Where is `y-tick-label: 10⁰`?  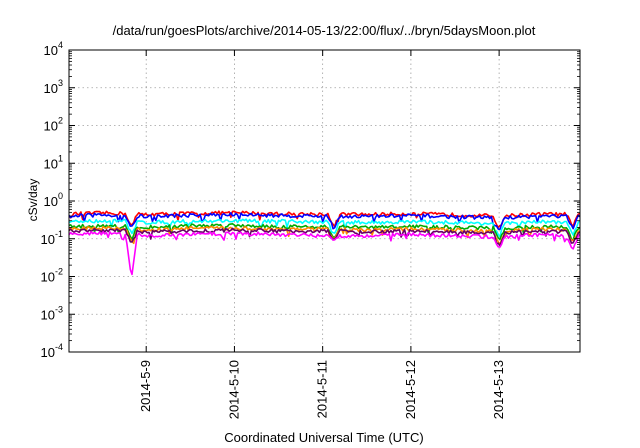
y-tick-label: 10⁰ is located at coordinates (53, 200).